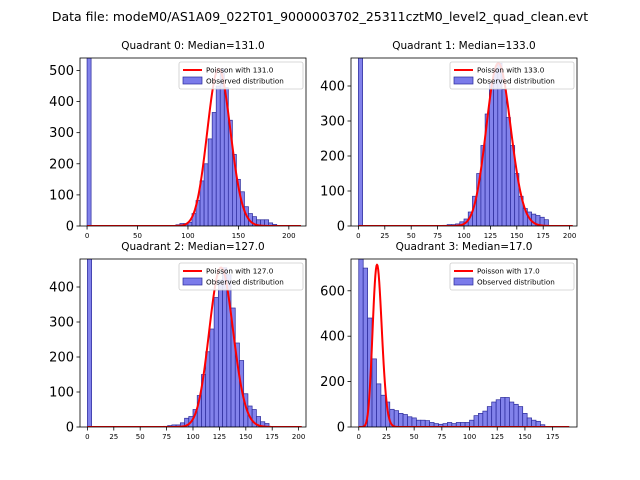  I want to click on subplot-title: Quadrant 1: Median=133.0, so click(463, 46).